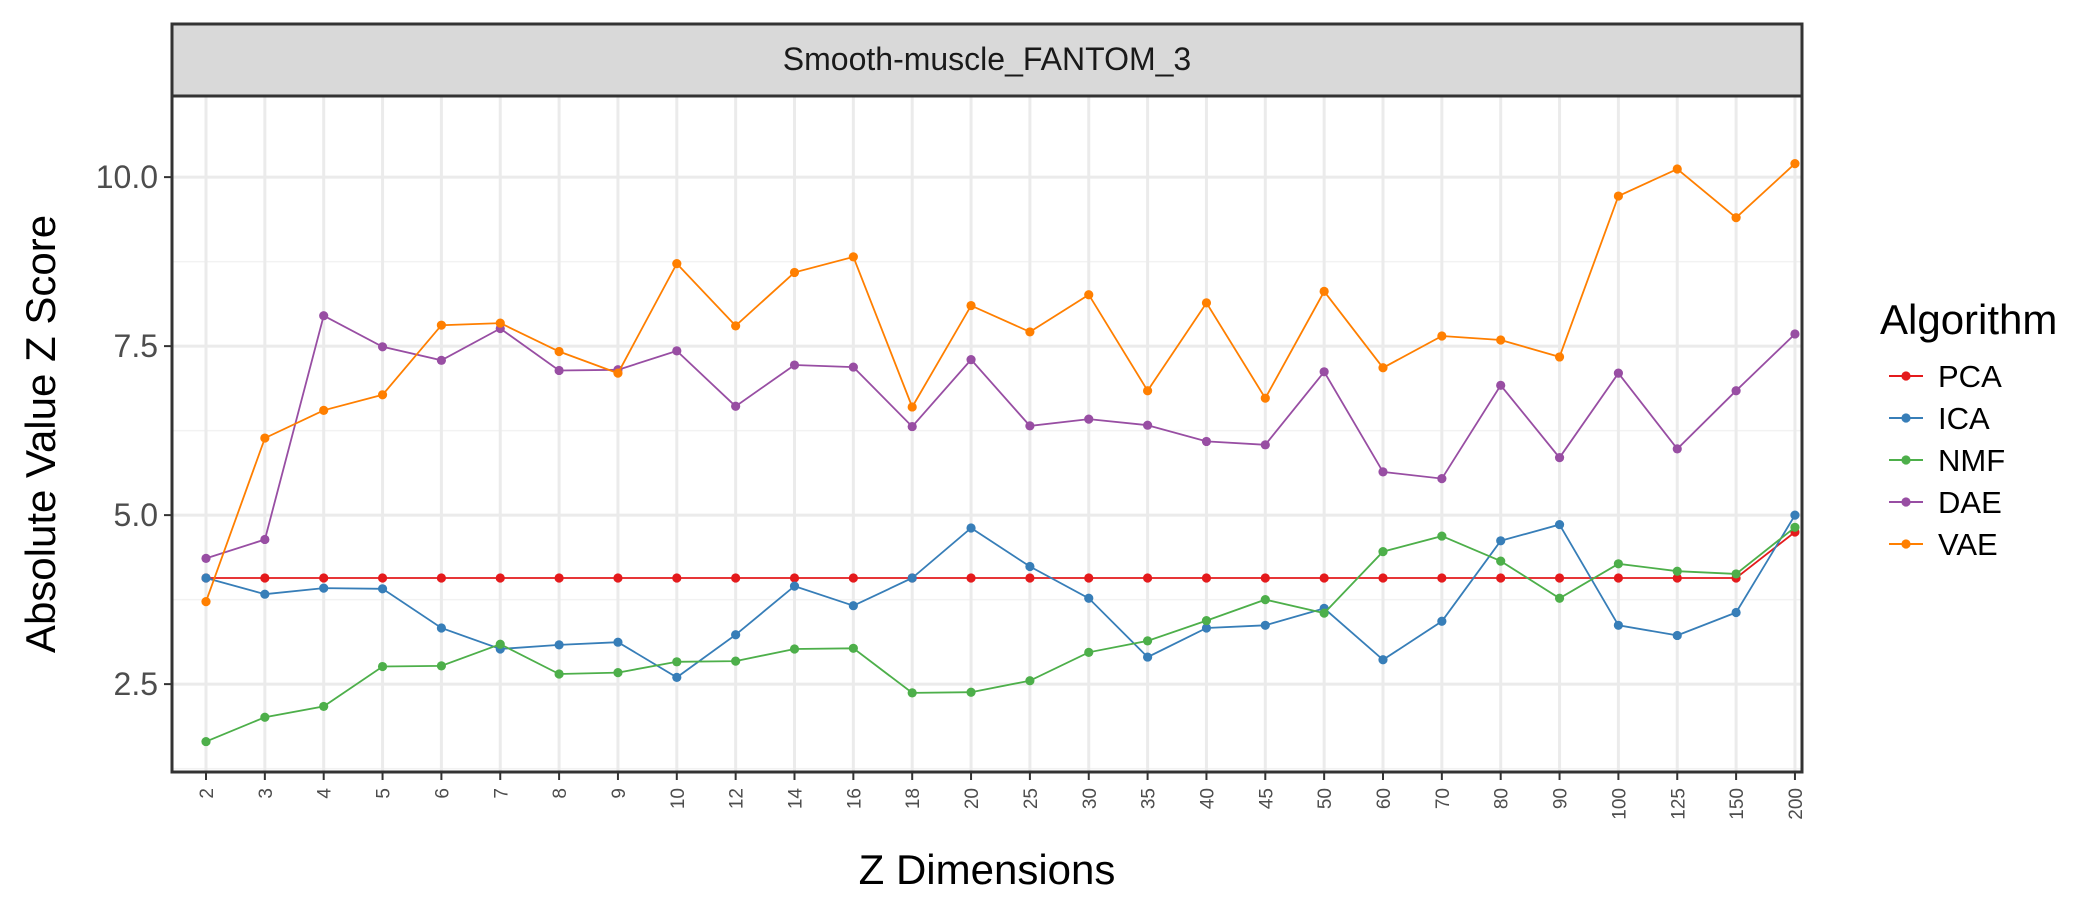 The height and width of the screenshot is (900, 2100). Describe the element at coordinates (1906, 418) in the screenshot. I see `legend-key-point-ica` at that location.